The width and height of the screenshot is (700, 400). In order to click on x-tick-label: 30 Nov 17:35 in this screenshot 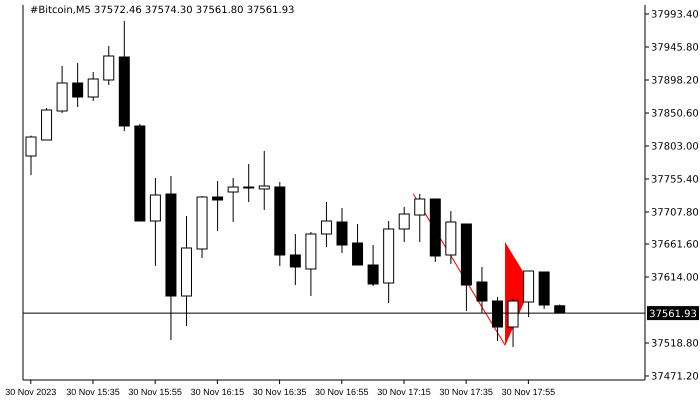, I will do `click(466, 392)`.